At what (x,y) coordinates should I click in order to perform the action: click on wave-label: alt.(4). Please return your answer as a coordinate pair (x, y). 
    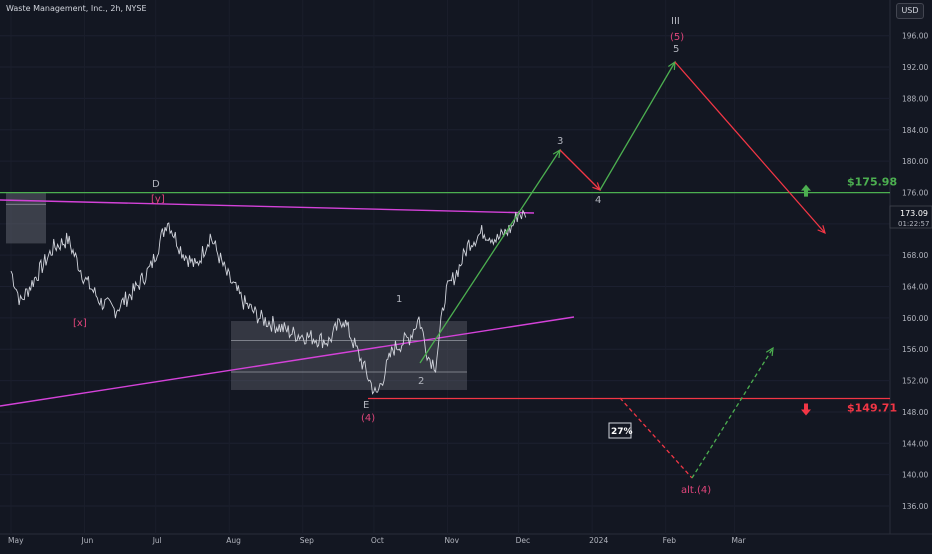
    Looking at the image, I should click on (696, 490).